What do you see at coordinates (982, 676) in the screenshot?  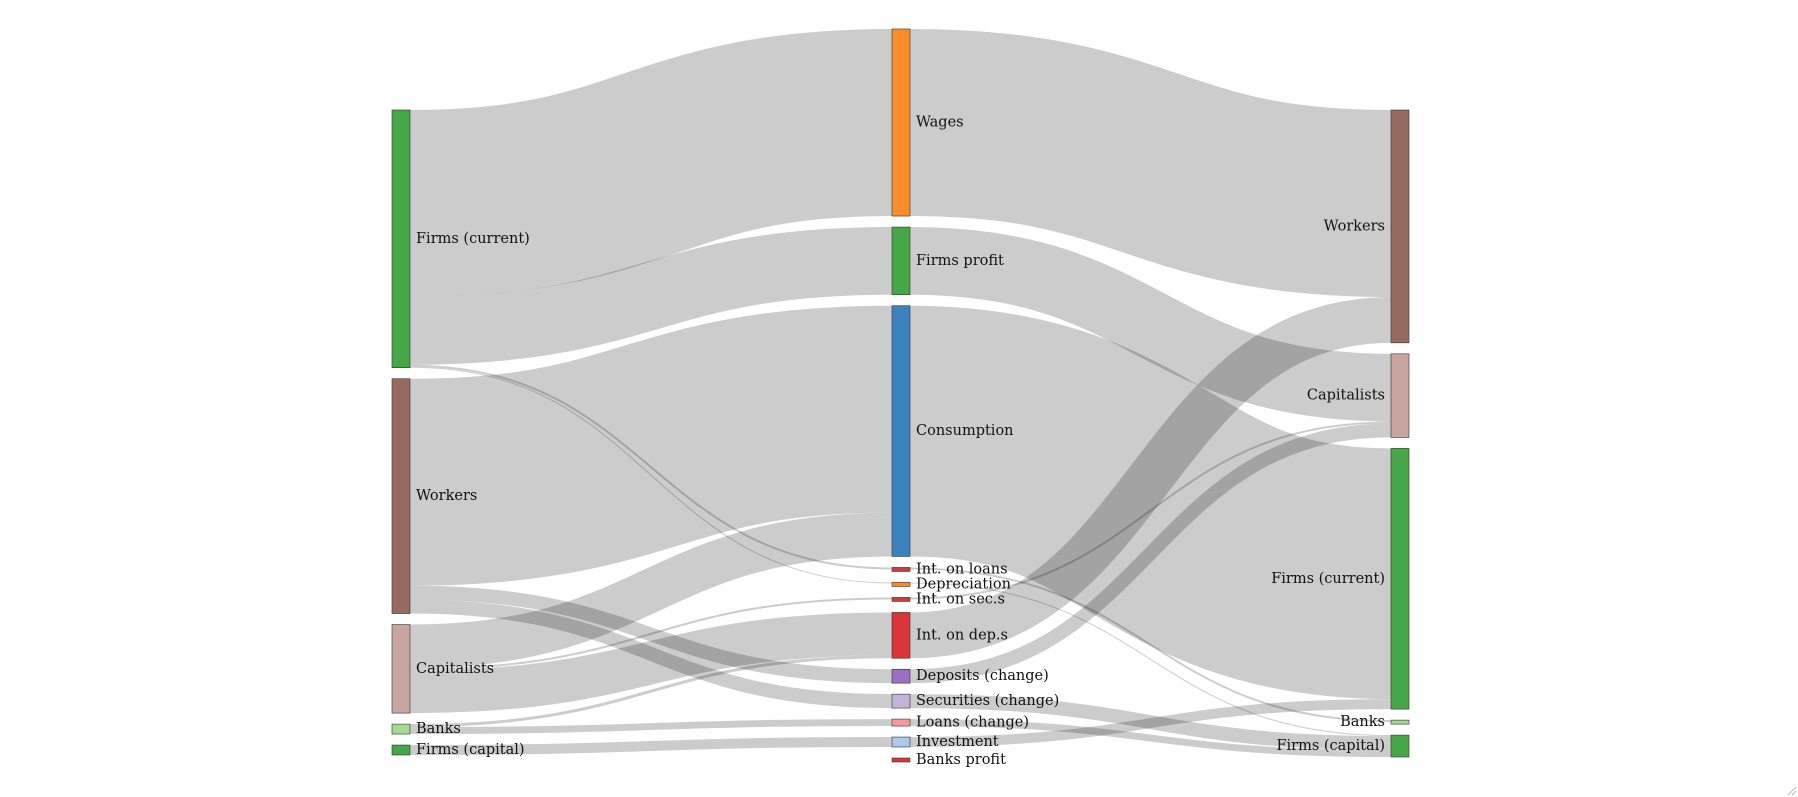 I see `node-label-deposits_change: Deposits (change)` at bounding box center [982, 676].